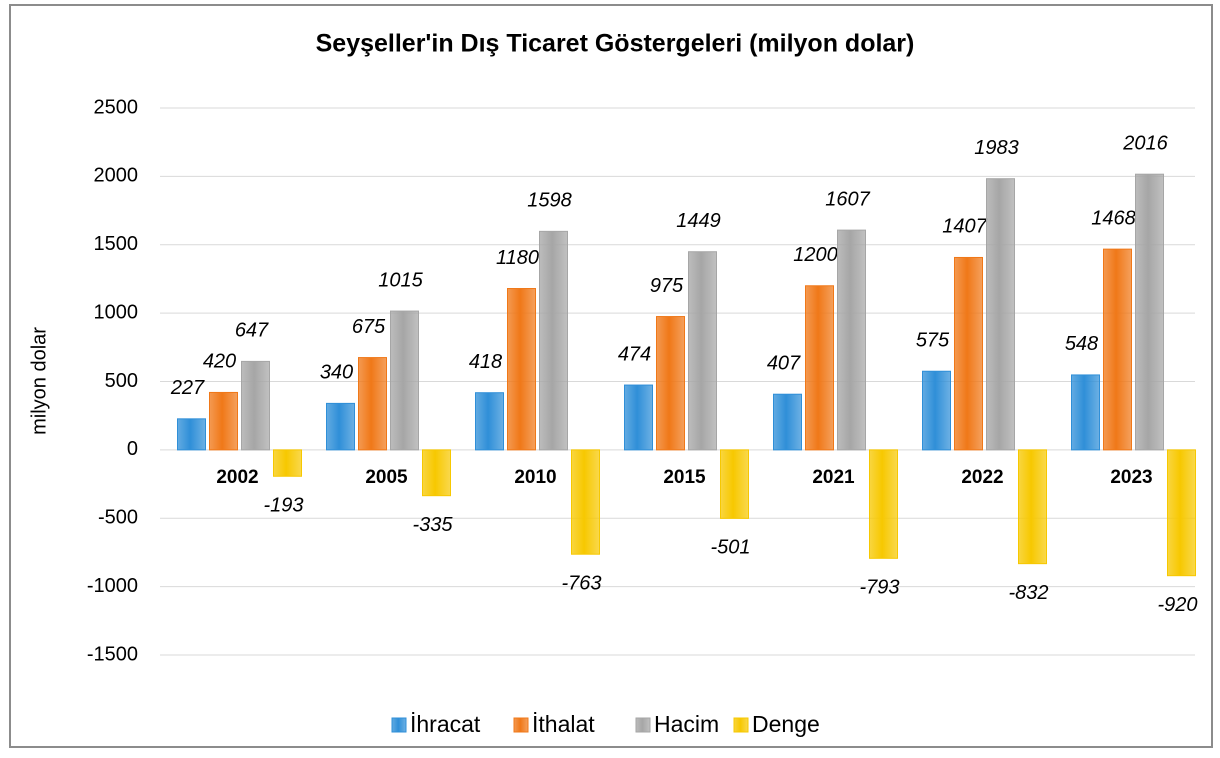 This screenshot has height=758, width=1220. I want to click on data-label: 647, so click(252, 331).